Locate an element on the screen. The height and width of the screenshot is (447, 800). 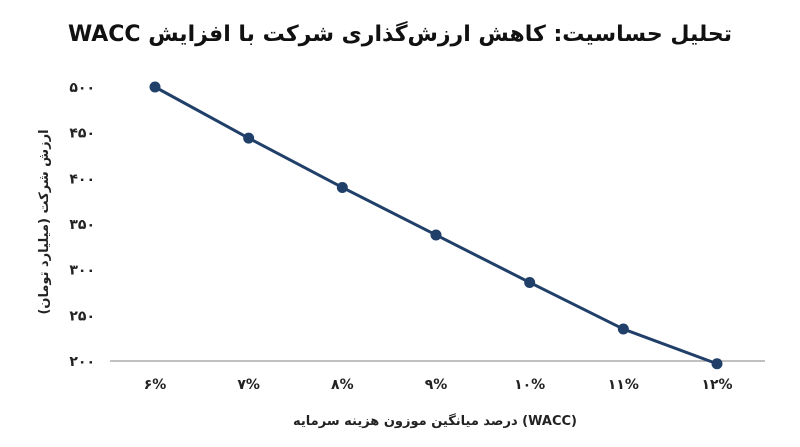
y-tick-label: ۲۰۰ is located at coordinates (82, 362).